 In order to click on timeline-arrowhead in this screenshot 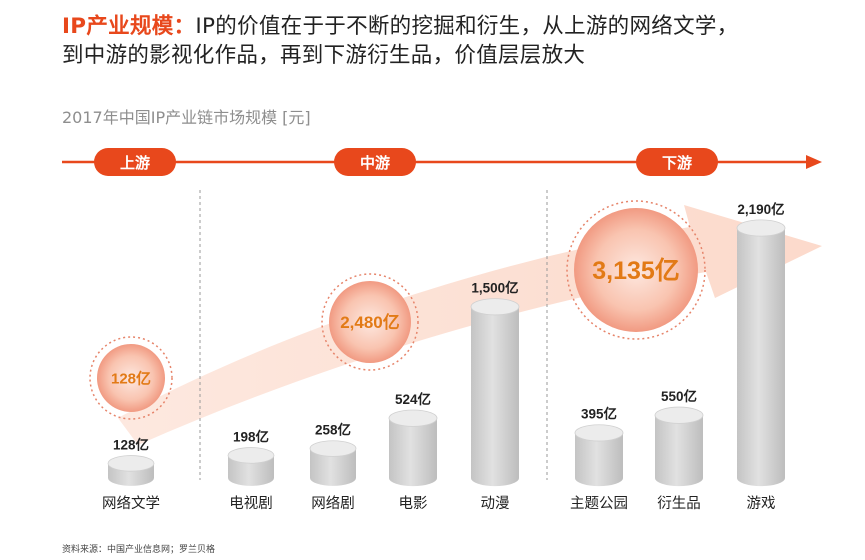, I will do `click(814, 162)`.